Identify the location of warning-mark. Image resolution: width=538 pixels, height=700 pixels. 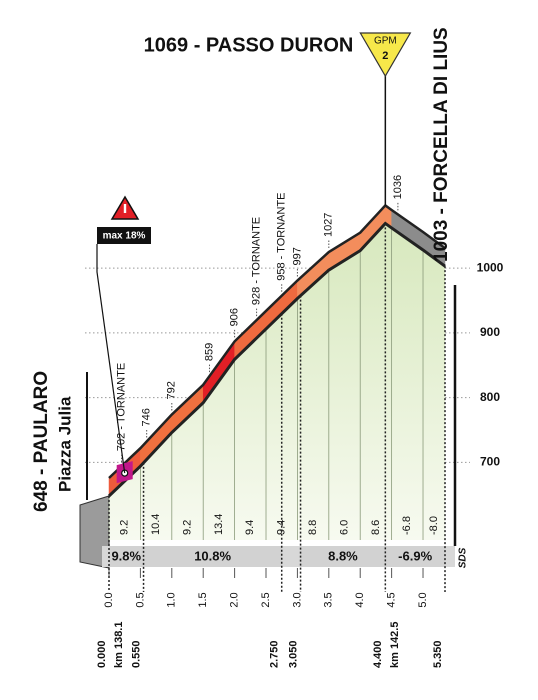
(125, 208).